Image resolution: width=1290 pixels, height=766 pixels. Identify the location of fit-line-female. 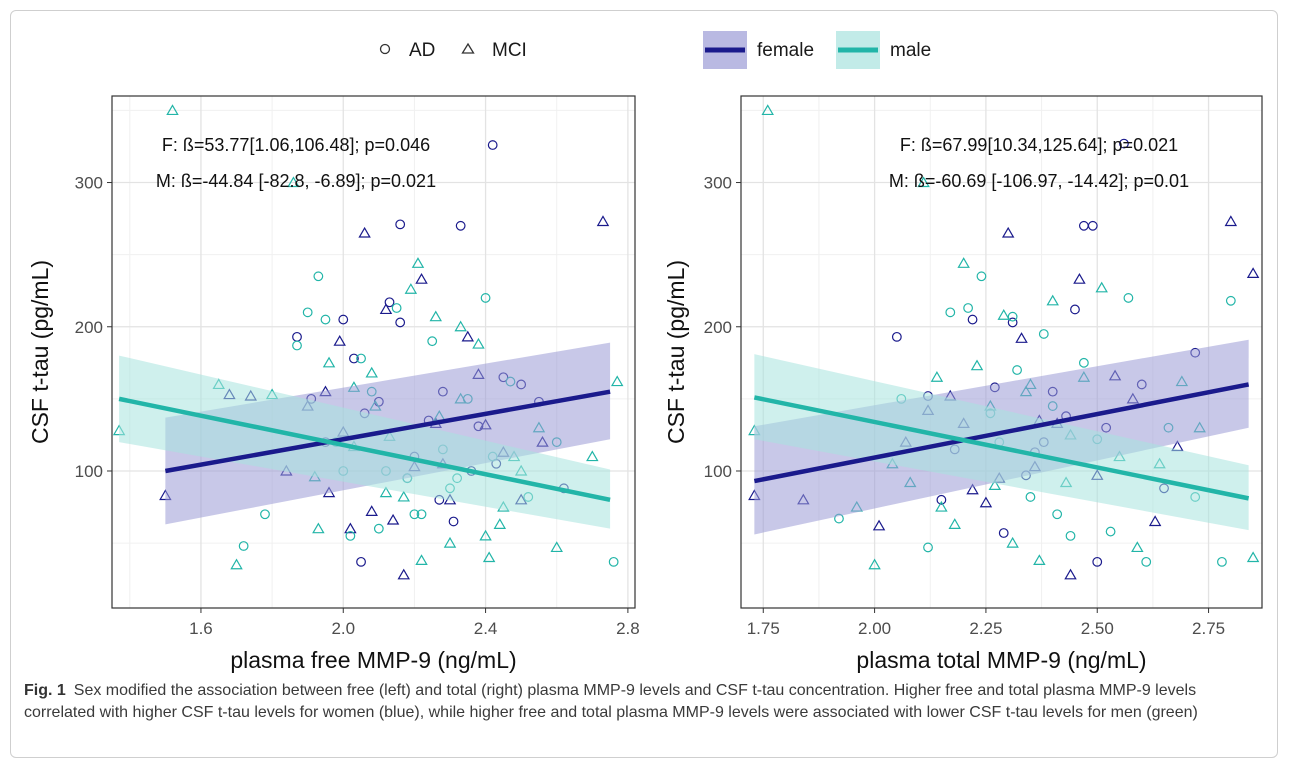
(387, 431).